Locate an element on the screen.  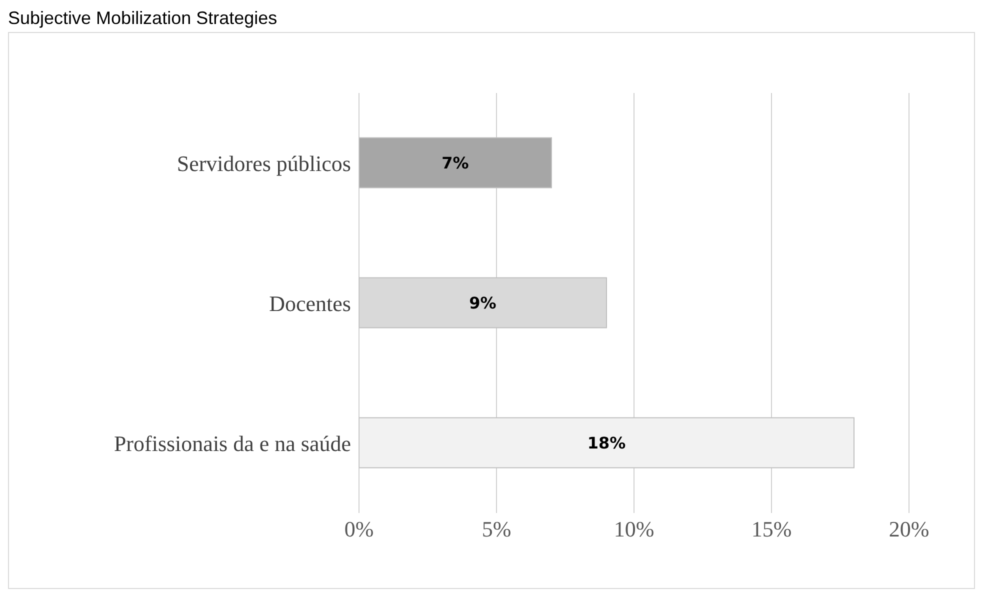
x-tick-label: 20% is located at coordinates (909, 529).